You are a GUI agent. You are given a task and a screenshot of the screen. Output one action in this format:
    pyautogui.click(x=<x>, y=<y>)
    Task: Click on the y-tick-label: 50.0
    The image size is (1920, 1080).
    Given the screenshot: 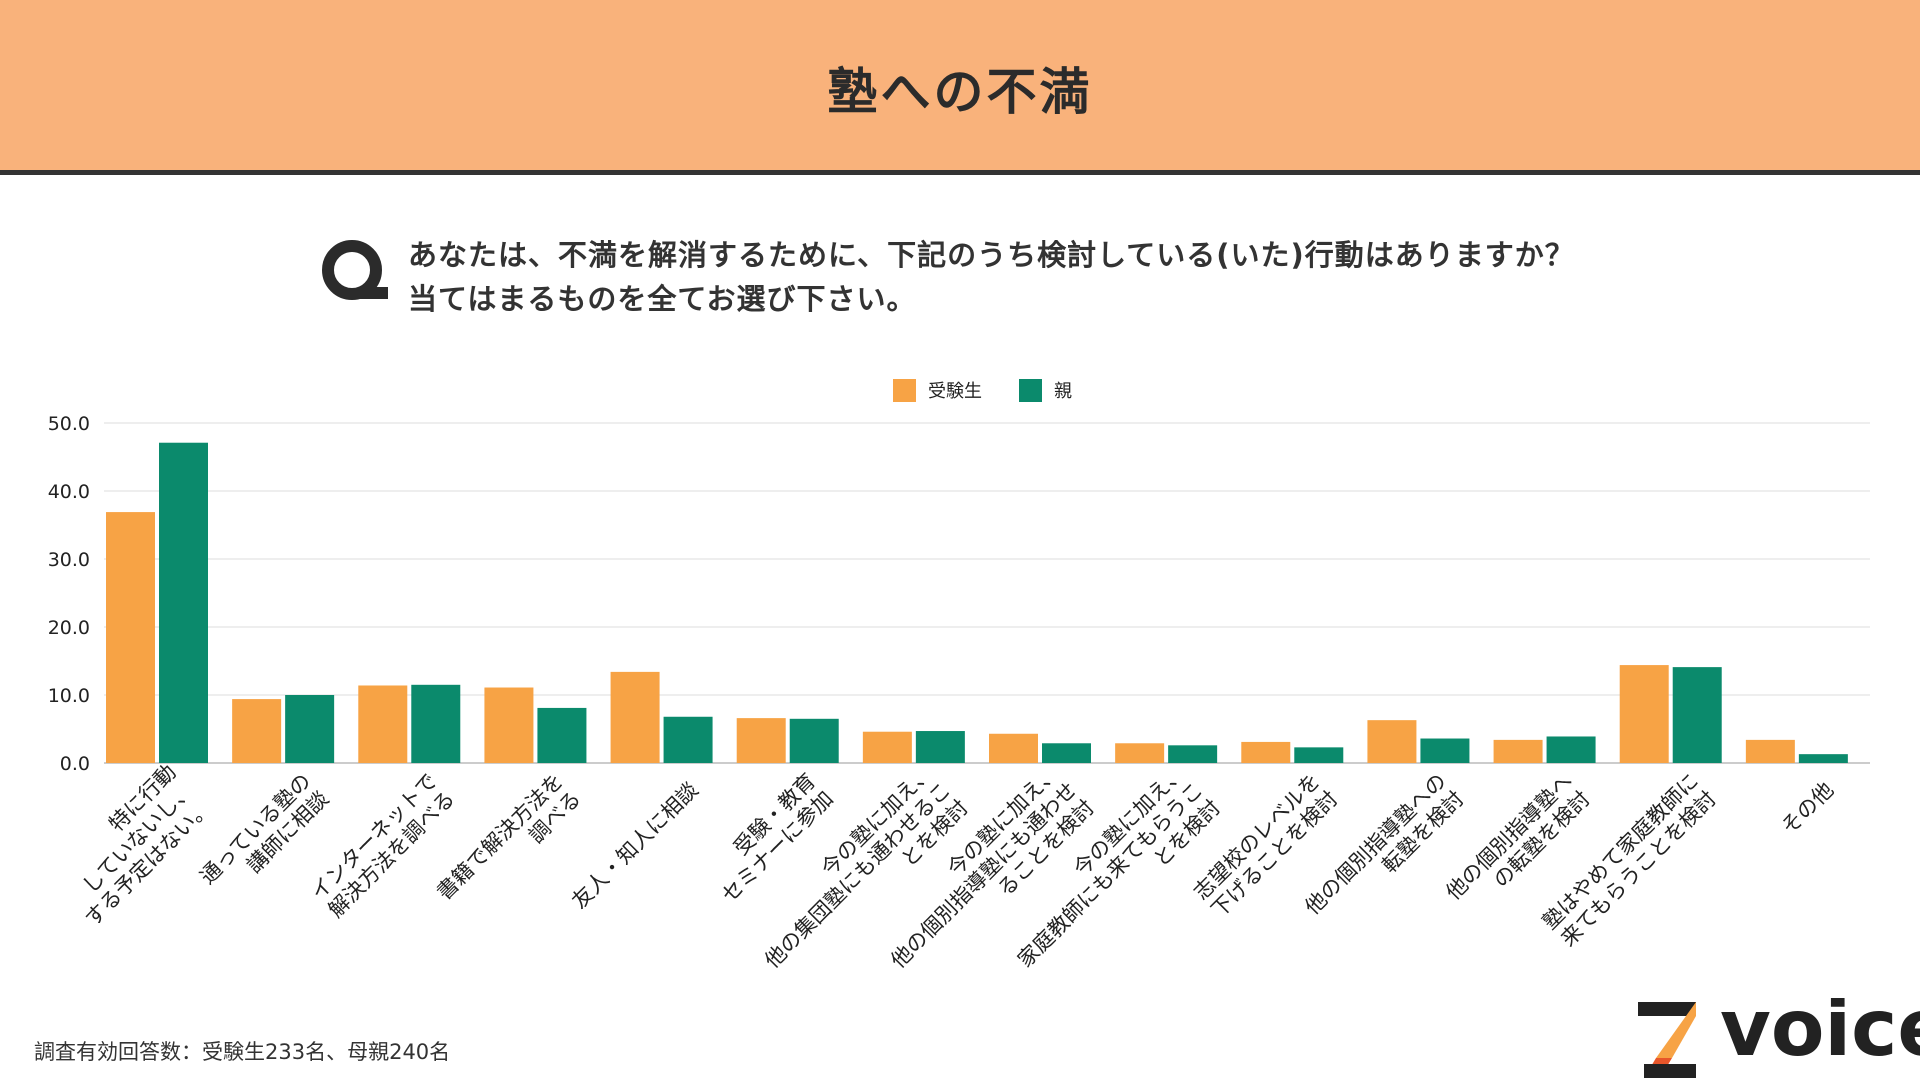 What is the action you would take?
    pyautogui.click(x=69, y=424)
    